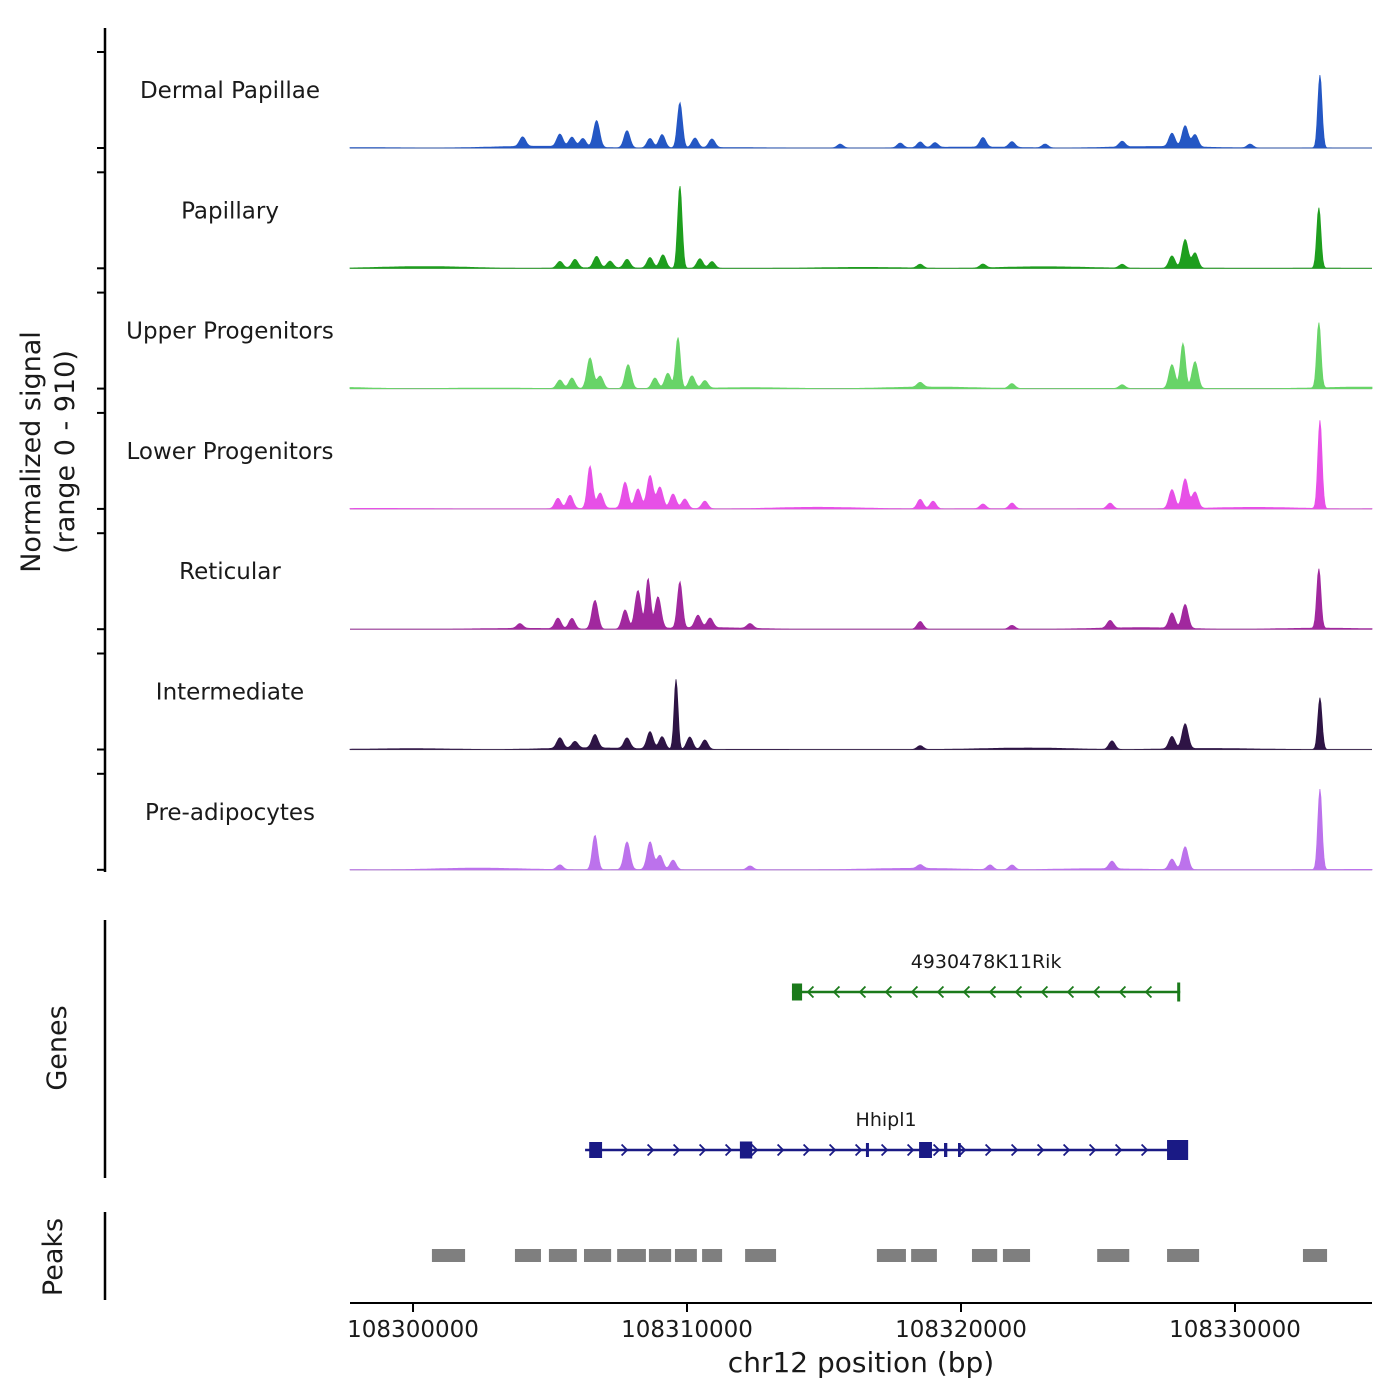 Image resolution: width=1400 pixels, height=1400 pixels. Describe the element at coordinates (230, 572) in the screenshot. I see `track-label-reticular: Reticular` at that location.